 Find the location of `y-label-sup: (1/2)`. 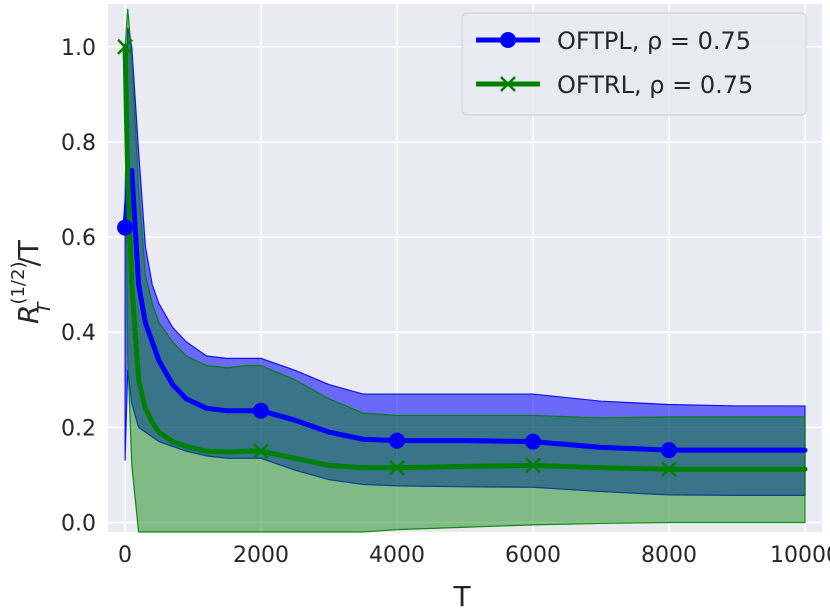

y-label-sup: (1/2) is located at coordinates (18, 283).